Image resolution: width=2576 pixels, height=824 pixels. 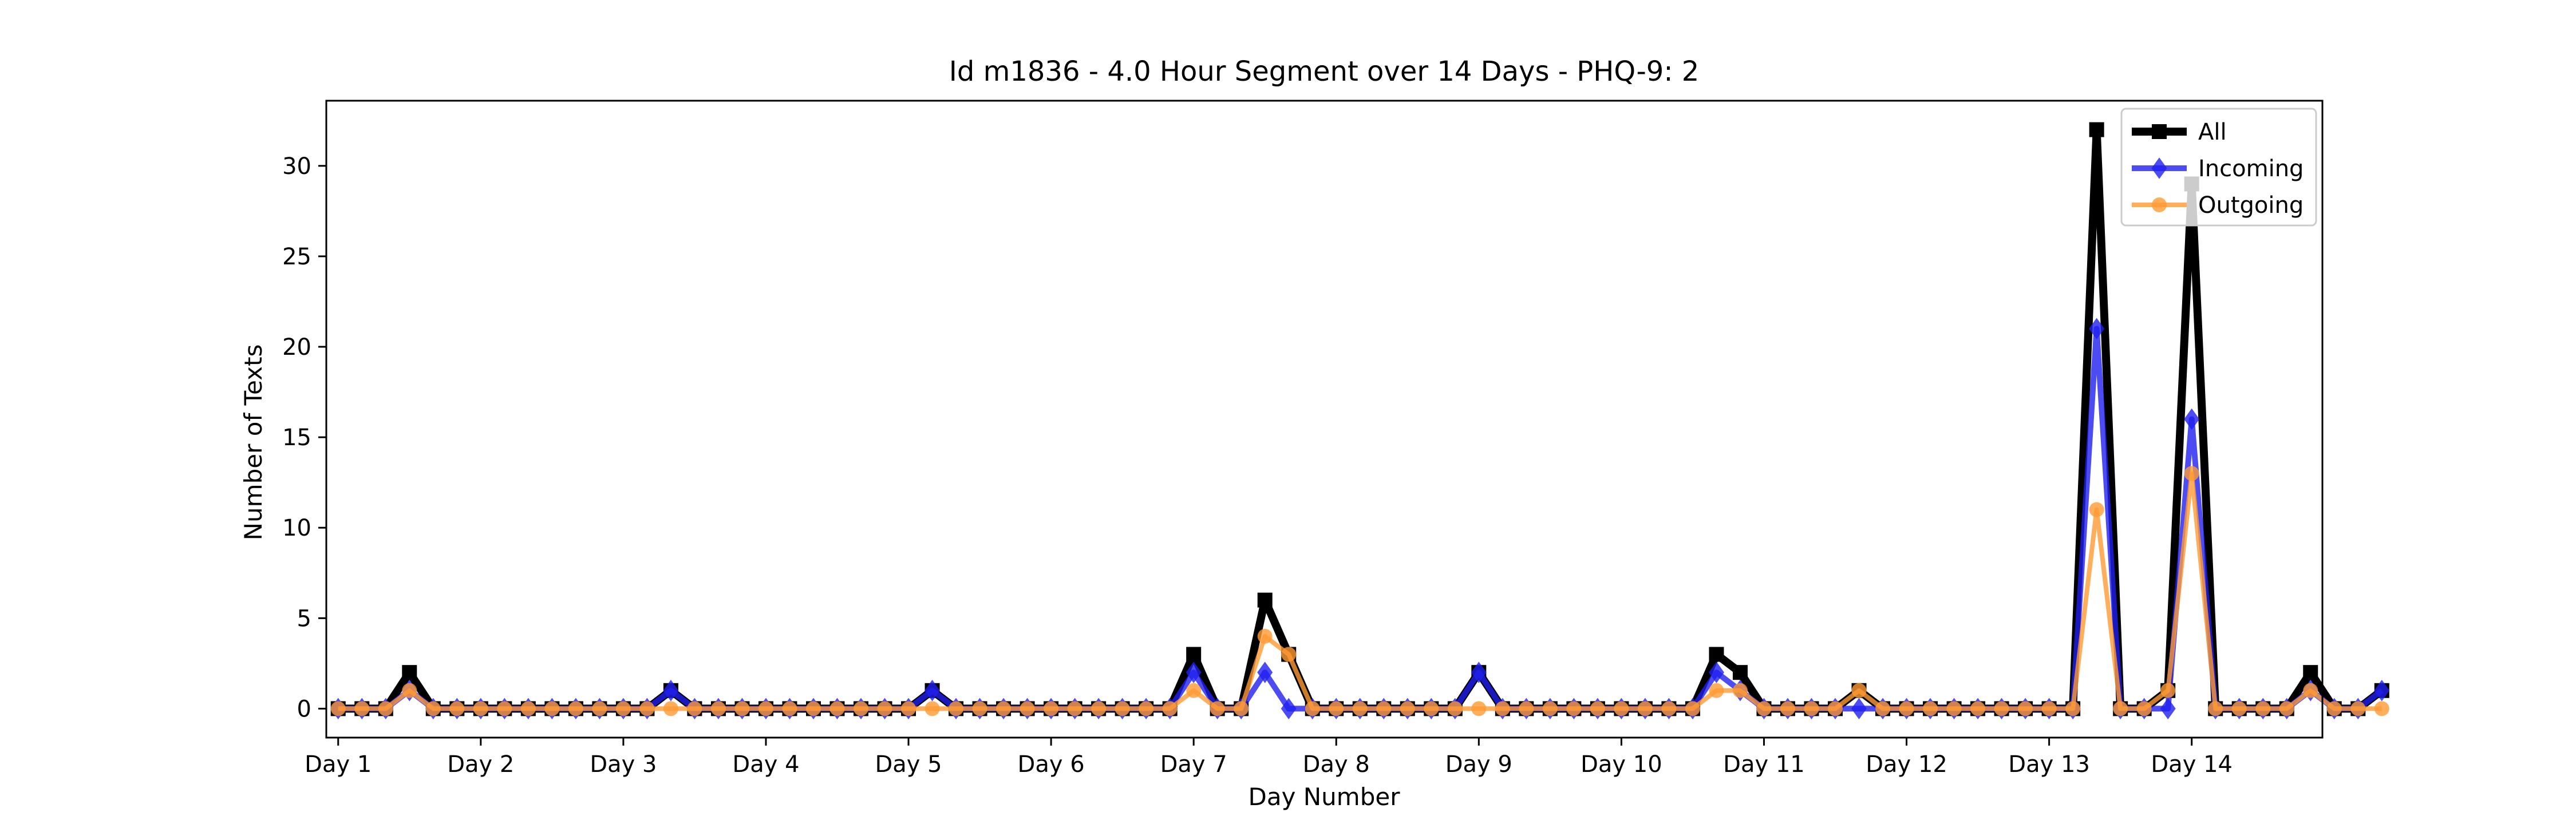 What do you see at coordinates (2159, 204) in the screenshot?
I see `legend-marker-outgoing` at bounding box center [2159, 204].